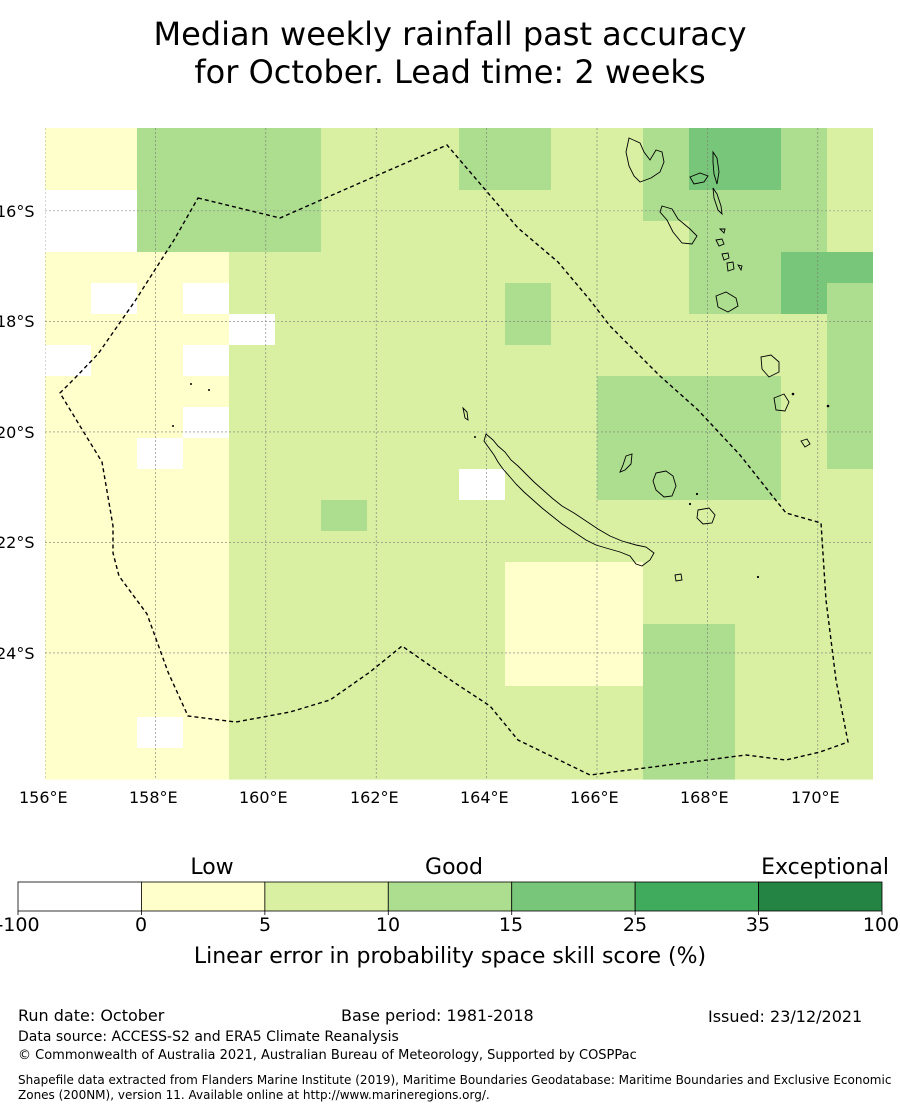 This screenshot has height=1110, width=900. I want to click on colorbar-category-exceptional: Exceptional, so click(825, 867).